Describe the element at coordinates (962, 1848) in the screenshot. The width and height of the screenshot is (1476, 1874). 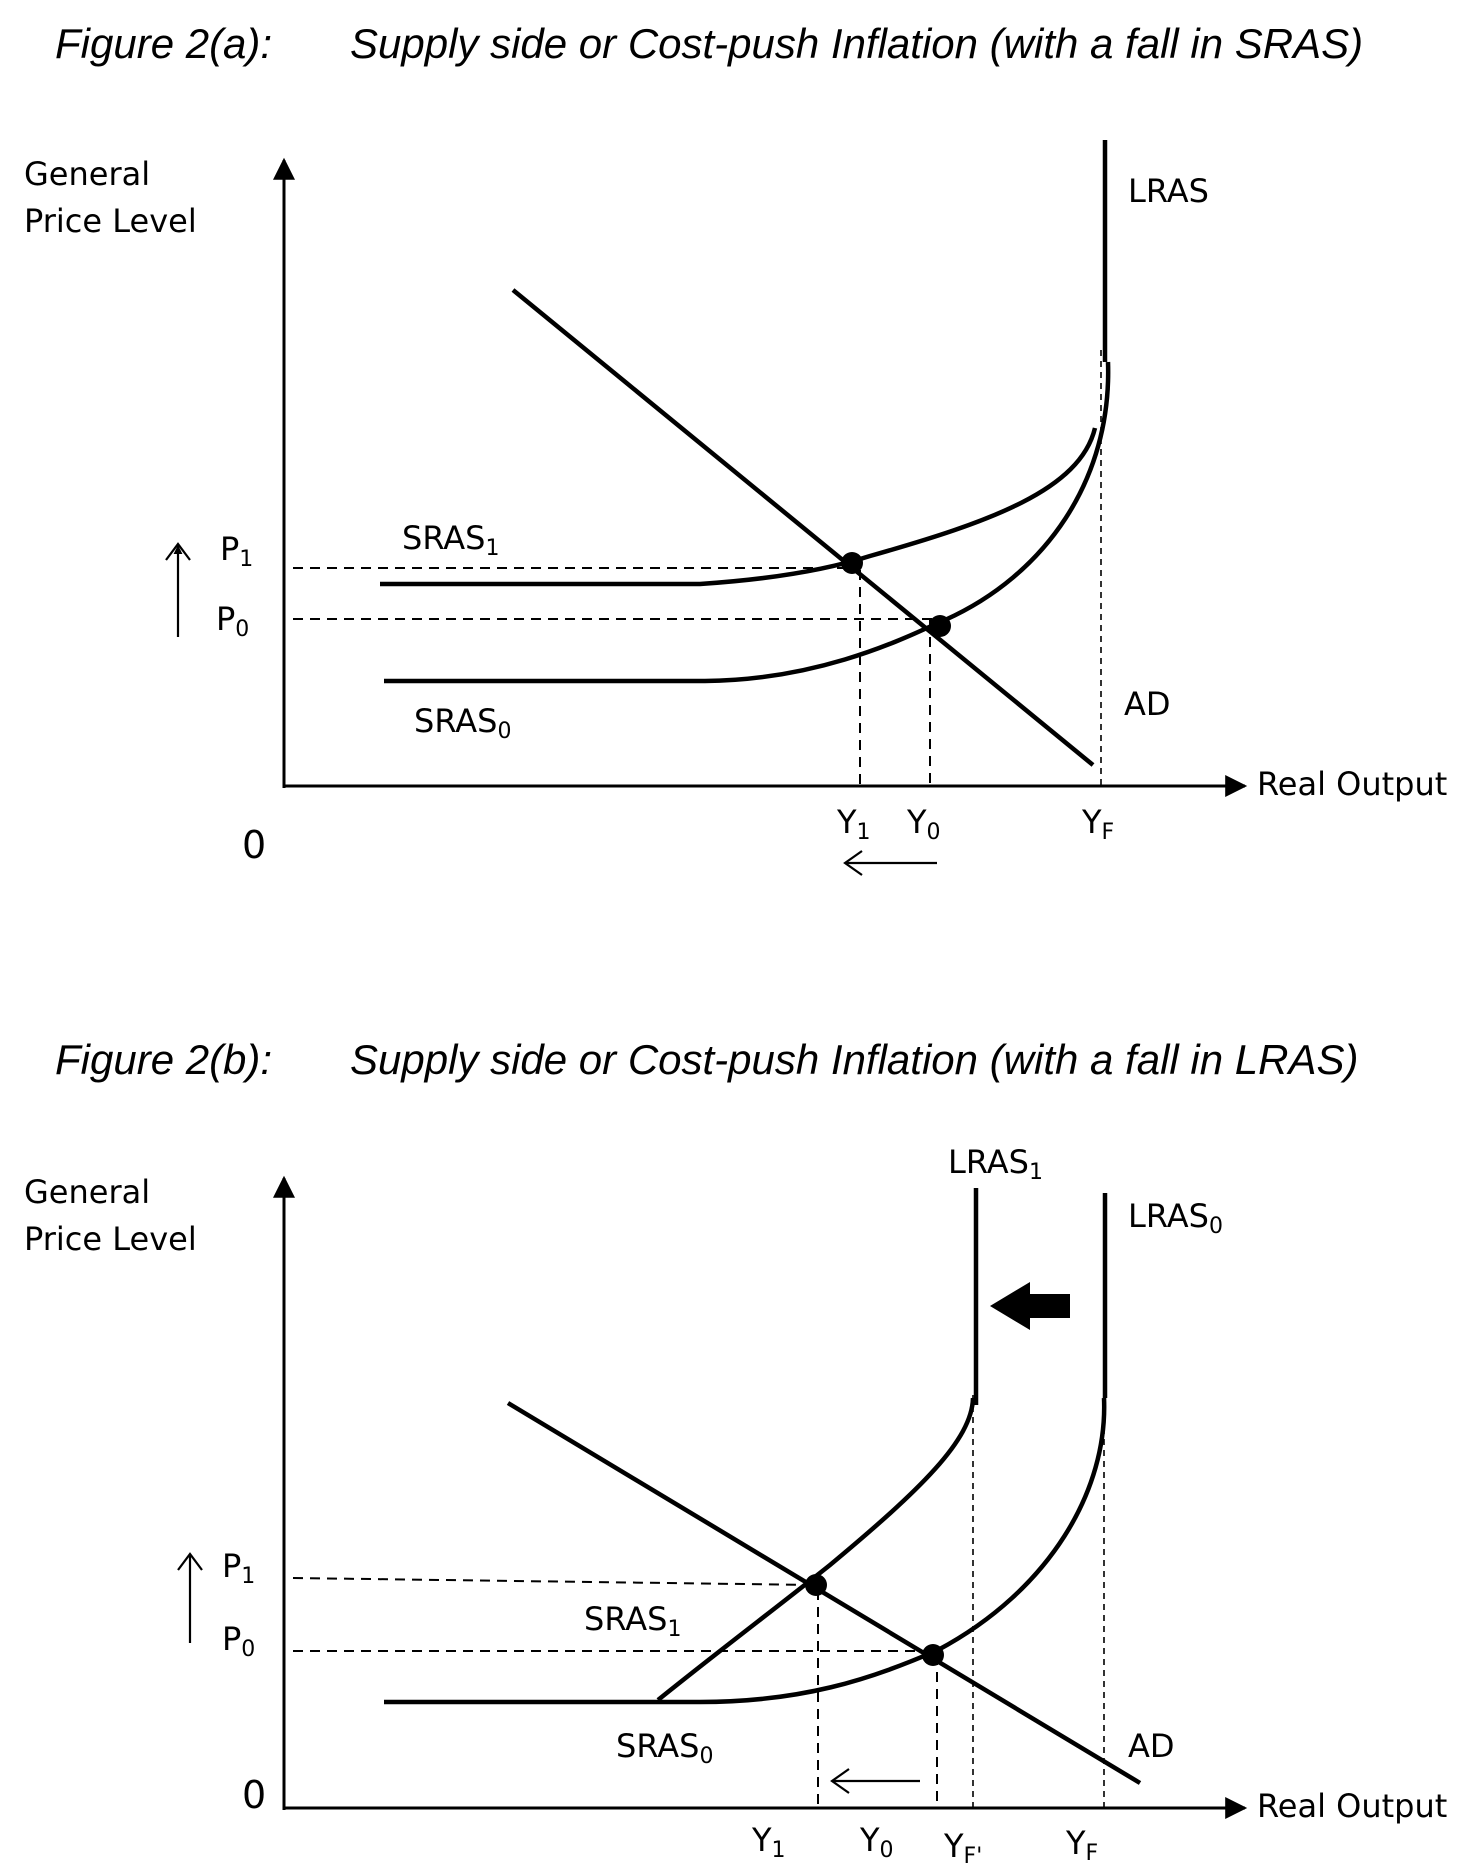
I see `yf-new-label: YF'` at that location.